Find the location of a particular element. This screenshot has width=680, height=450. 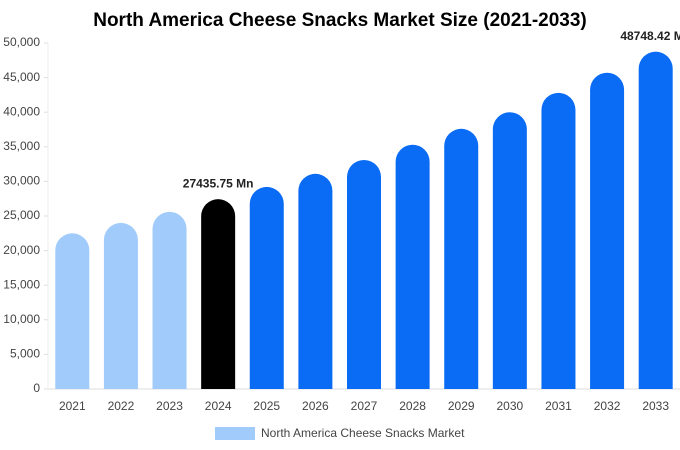

x-tick-label: 2032 is located at coordinates (607, 406).